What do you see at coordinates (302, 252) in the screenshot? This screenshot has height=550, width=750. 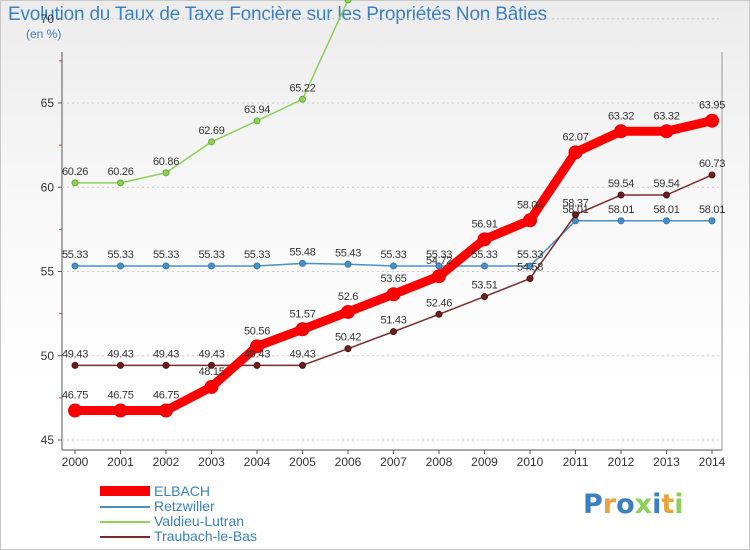 I see `data-label-retzwiller: 55.48` at bounding box center [302, 252].